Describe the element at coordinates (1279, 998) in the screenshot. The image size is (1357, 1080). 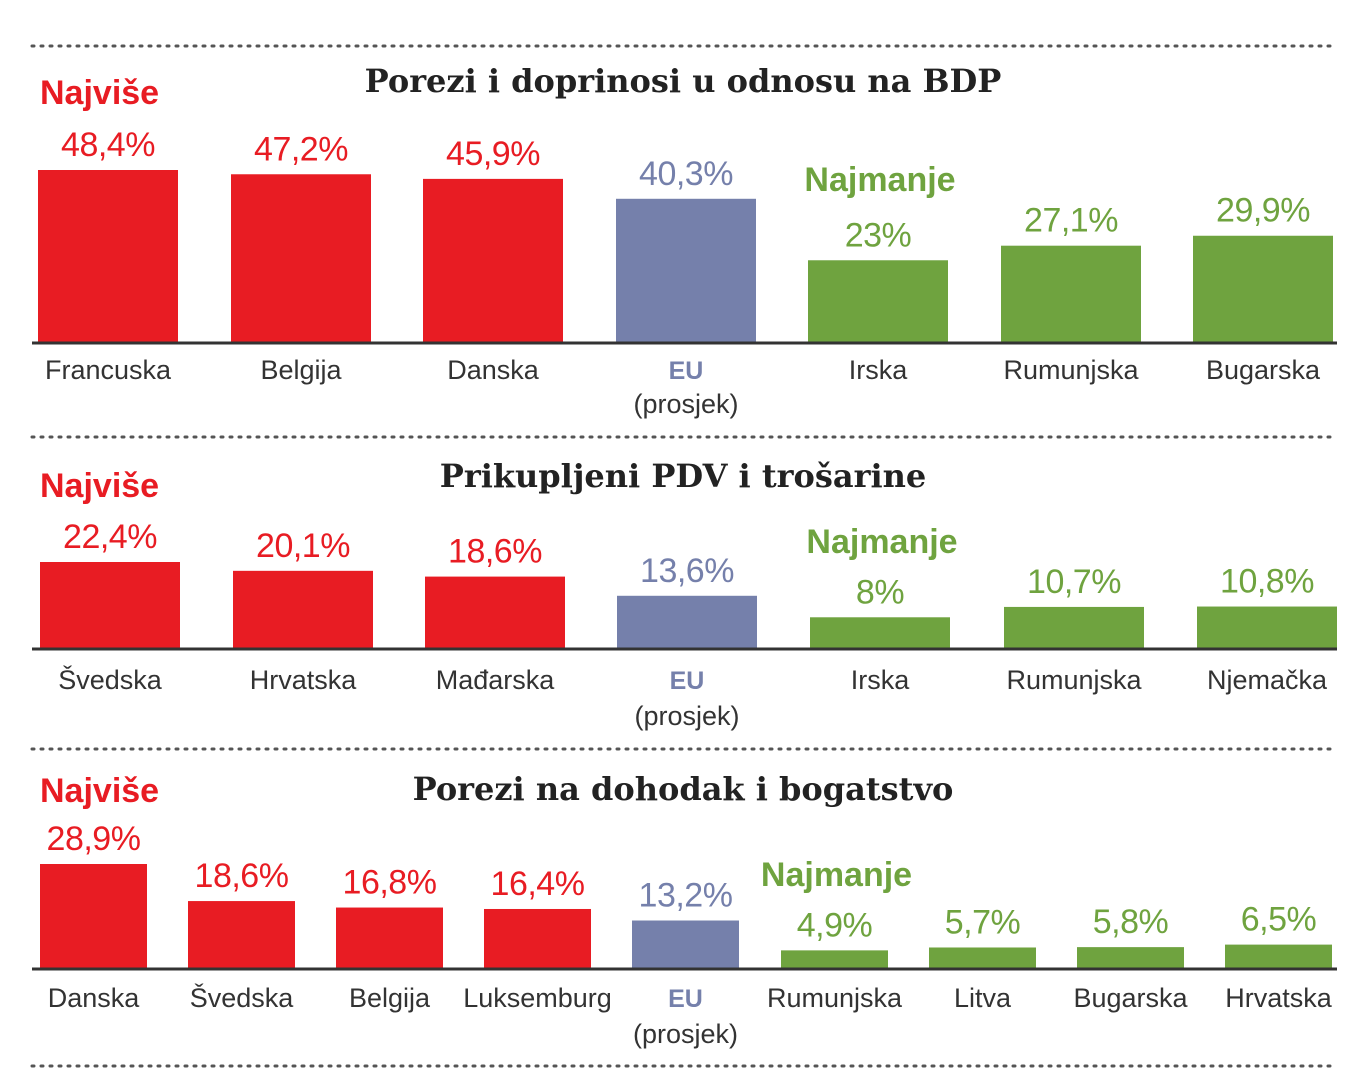
I see `panel-3-category-label-9: Hrvatska` at that location.